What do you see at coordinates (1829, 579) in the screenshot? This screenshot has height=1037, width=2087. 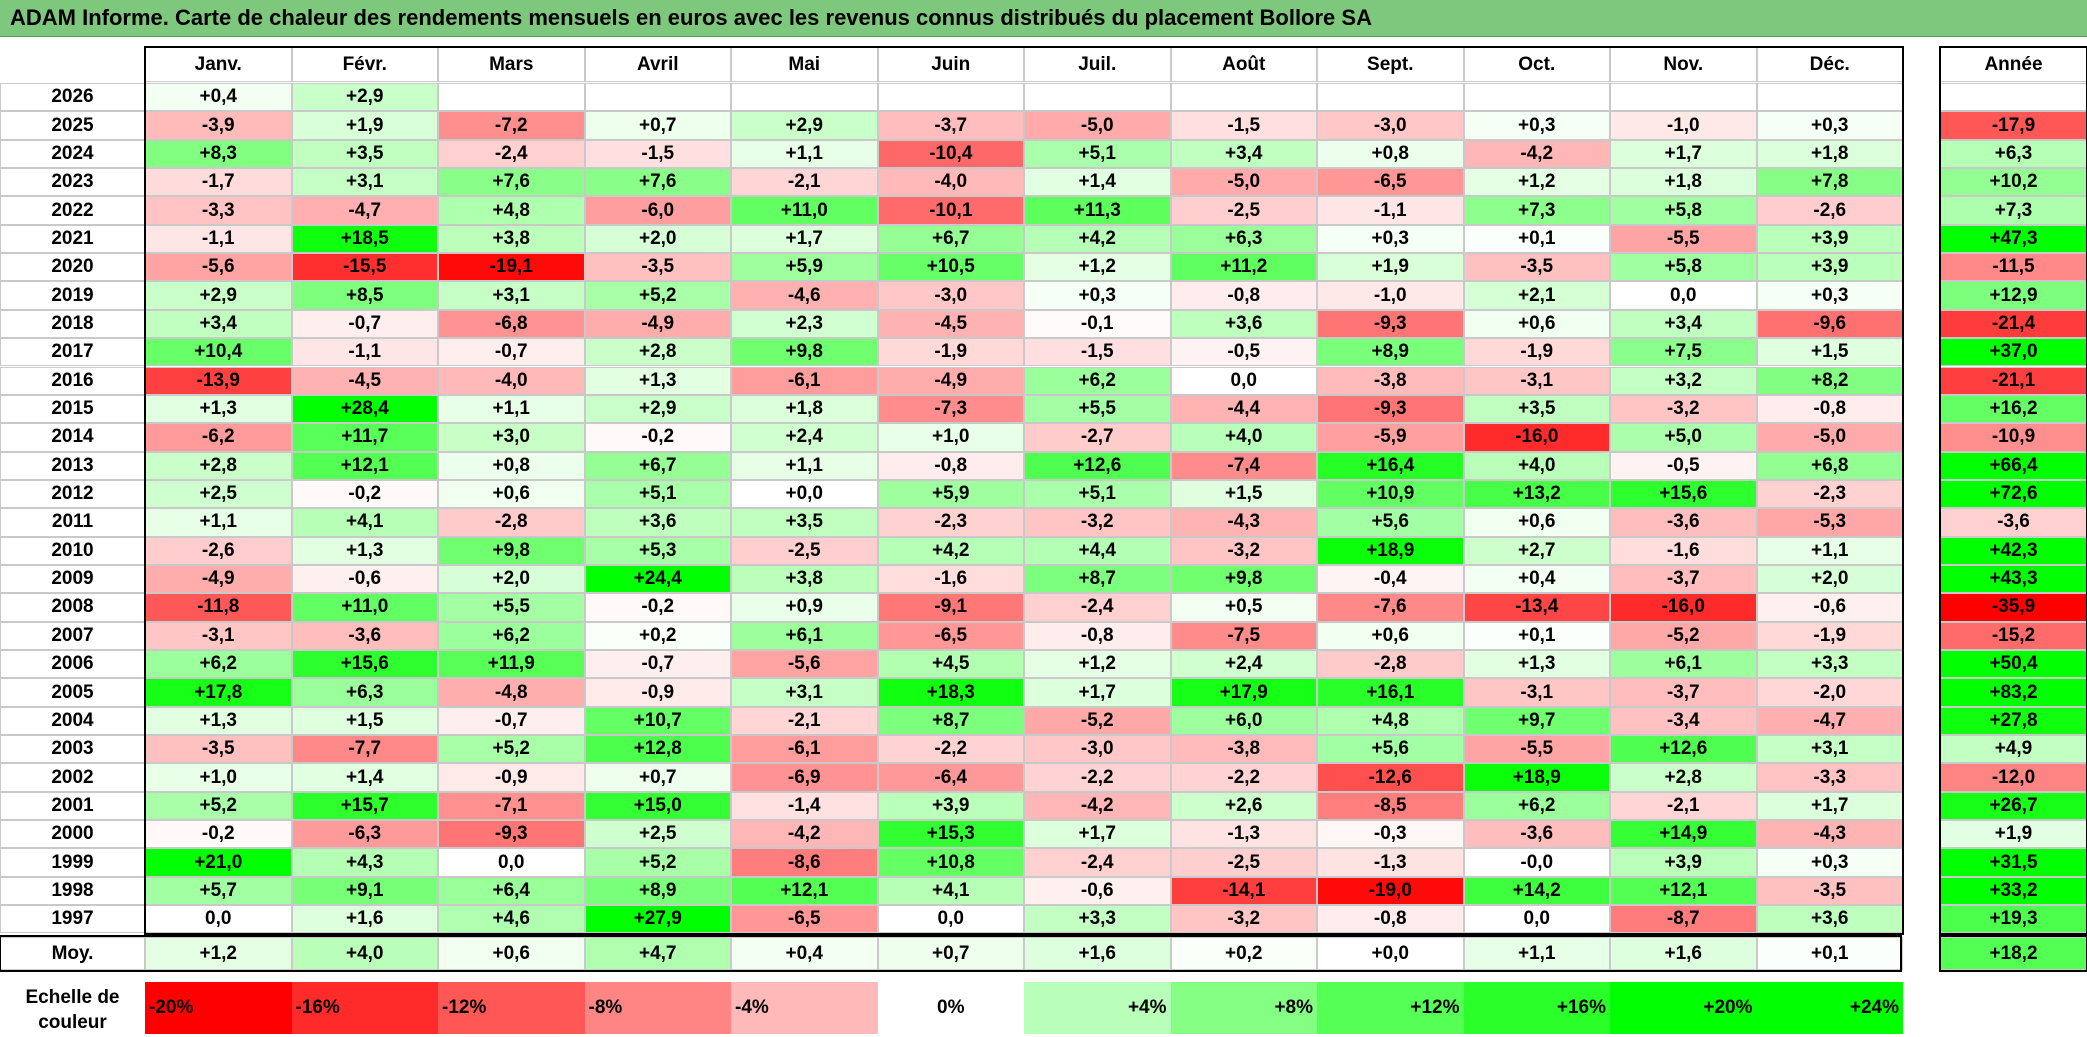 I see `heatmap-cell: +2,0` at bounding box center [1829, 579].